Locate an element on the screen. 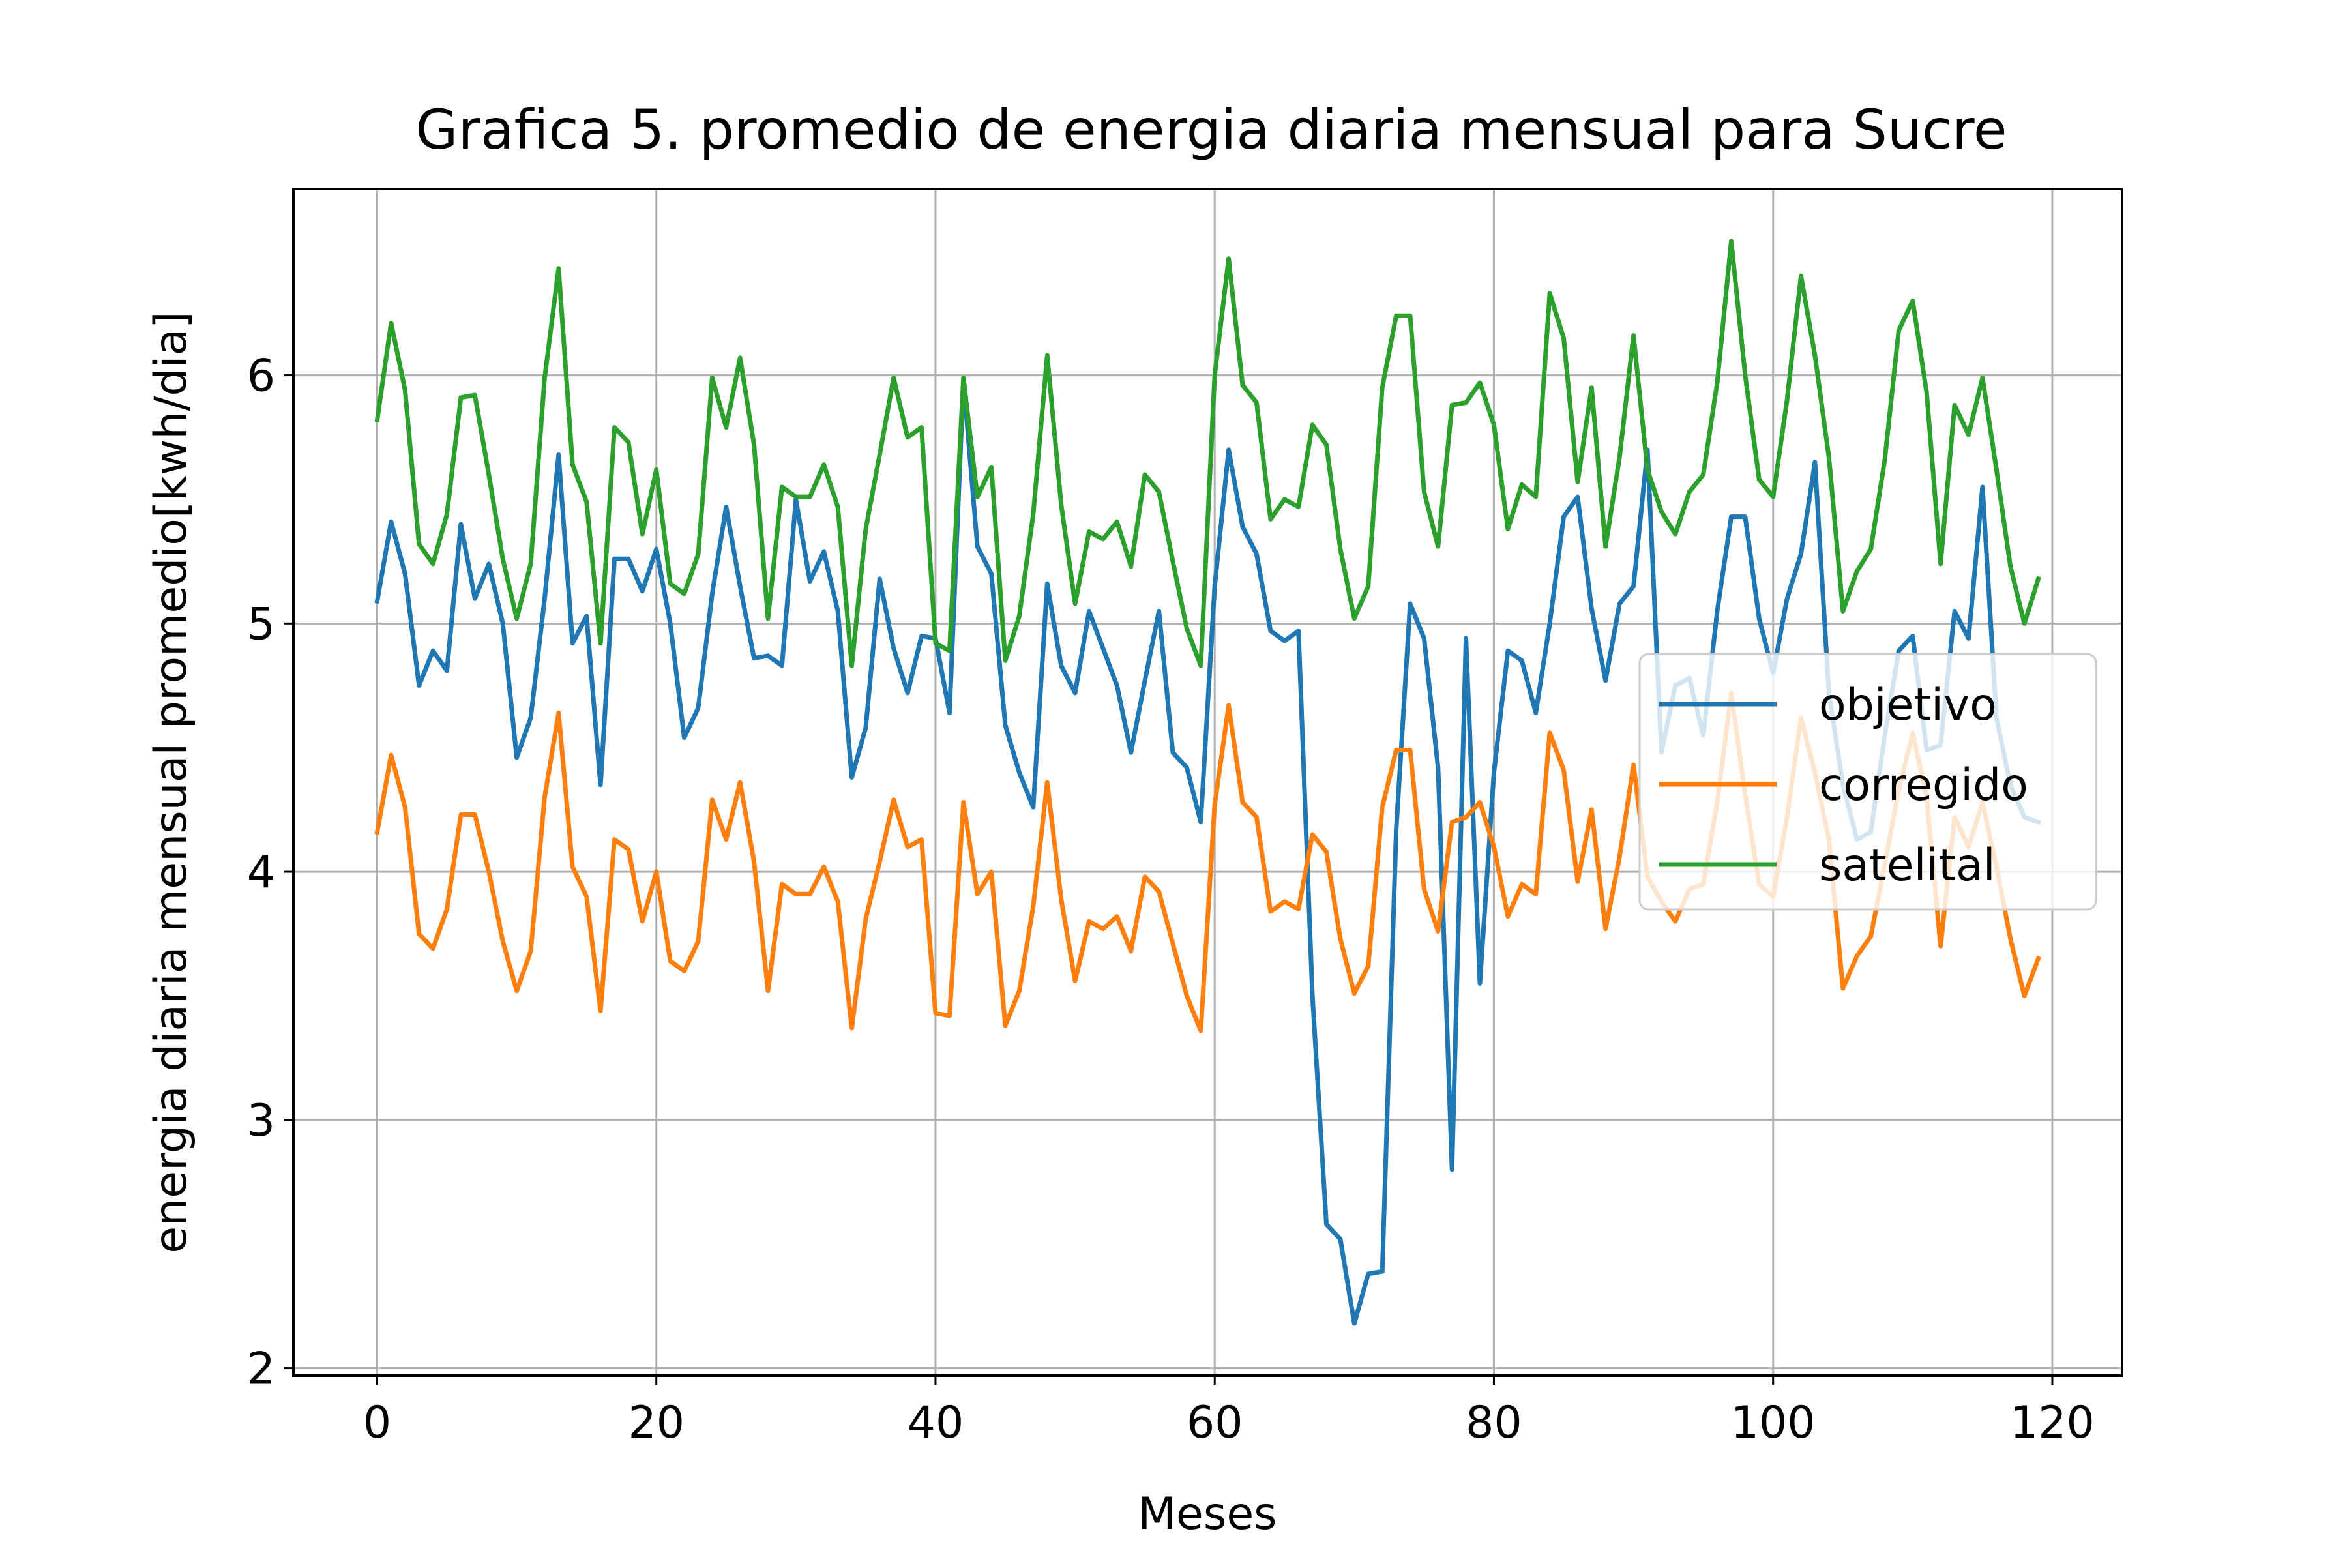 This screenshot has width=2347, height=1568. legend-label-corregido: corregido is located at coordinates (1923, 786).